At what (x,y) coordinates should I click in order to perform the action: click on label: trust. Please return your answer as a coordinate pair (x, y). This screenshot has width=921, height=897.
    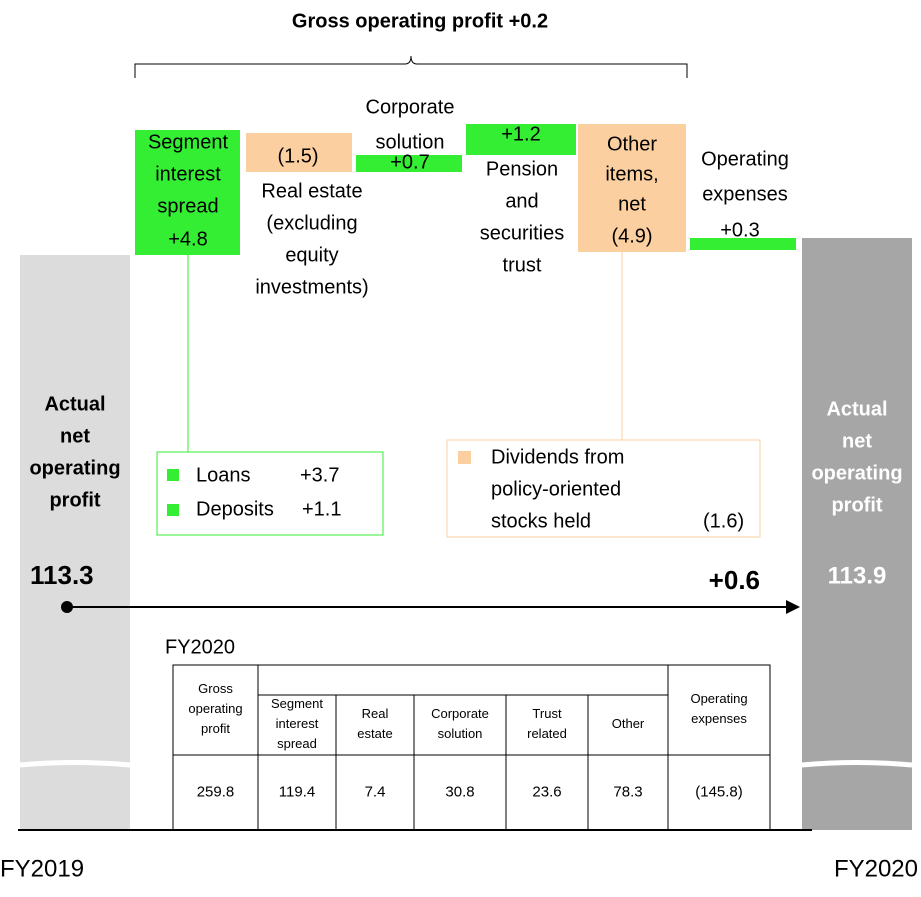
    Looking at the image, I should click on (522, 265).